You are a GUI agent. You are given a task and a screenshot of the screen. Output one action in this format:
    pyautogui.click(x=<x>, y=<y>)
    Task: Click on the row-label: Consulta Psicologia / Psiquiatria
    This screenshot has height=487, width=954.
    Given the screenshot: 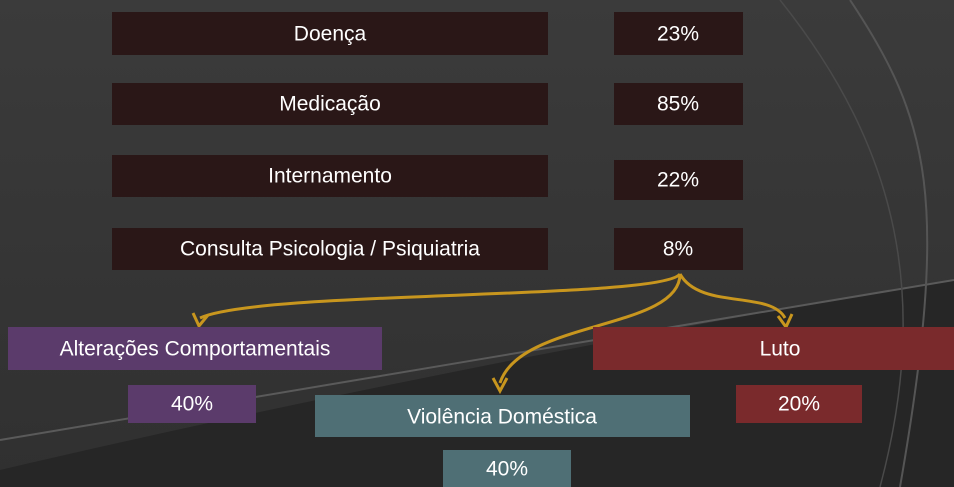 What is the action you would take?
    pyautogui.click(x=330, y=249)
    